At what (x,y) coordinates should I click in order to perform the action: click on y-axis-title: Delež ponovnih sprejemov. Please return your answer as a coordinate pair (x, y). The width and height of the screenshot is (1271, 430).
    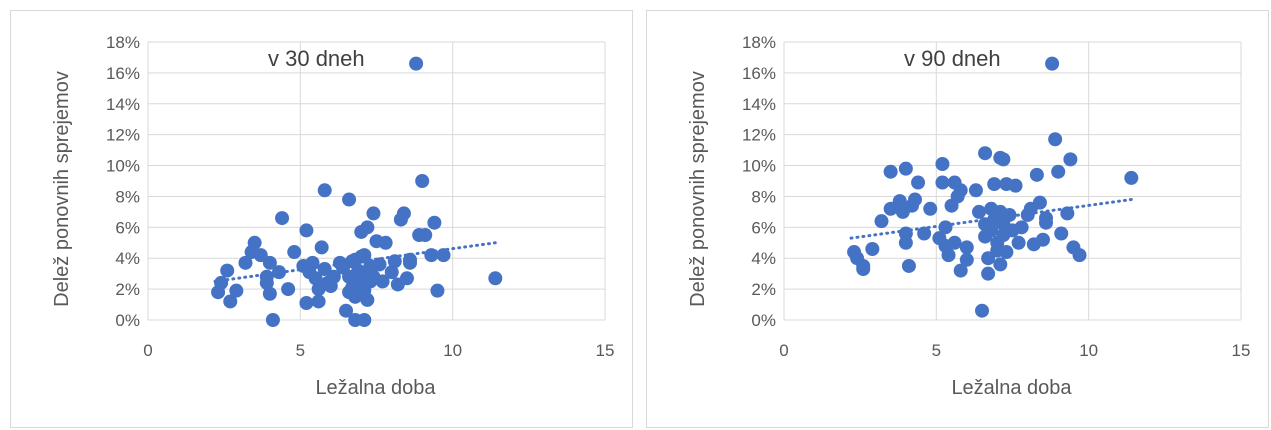
    Looking at the image, I should click on (698, 189).